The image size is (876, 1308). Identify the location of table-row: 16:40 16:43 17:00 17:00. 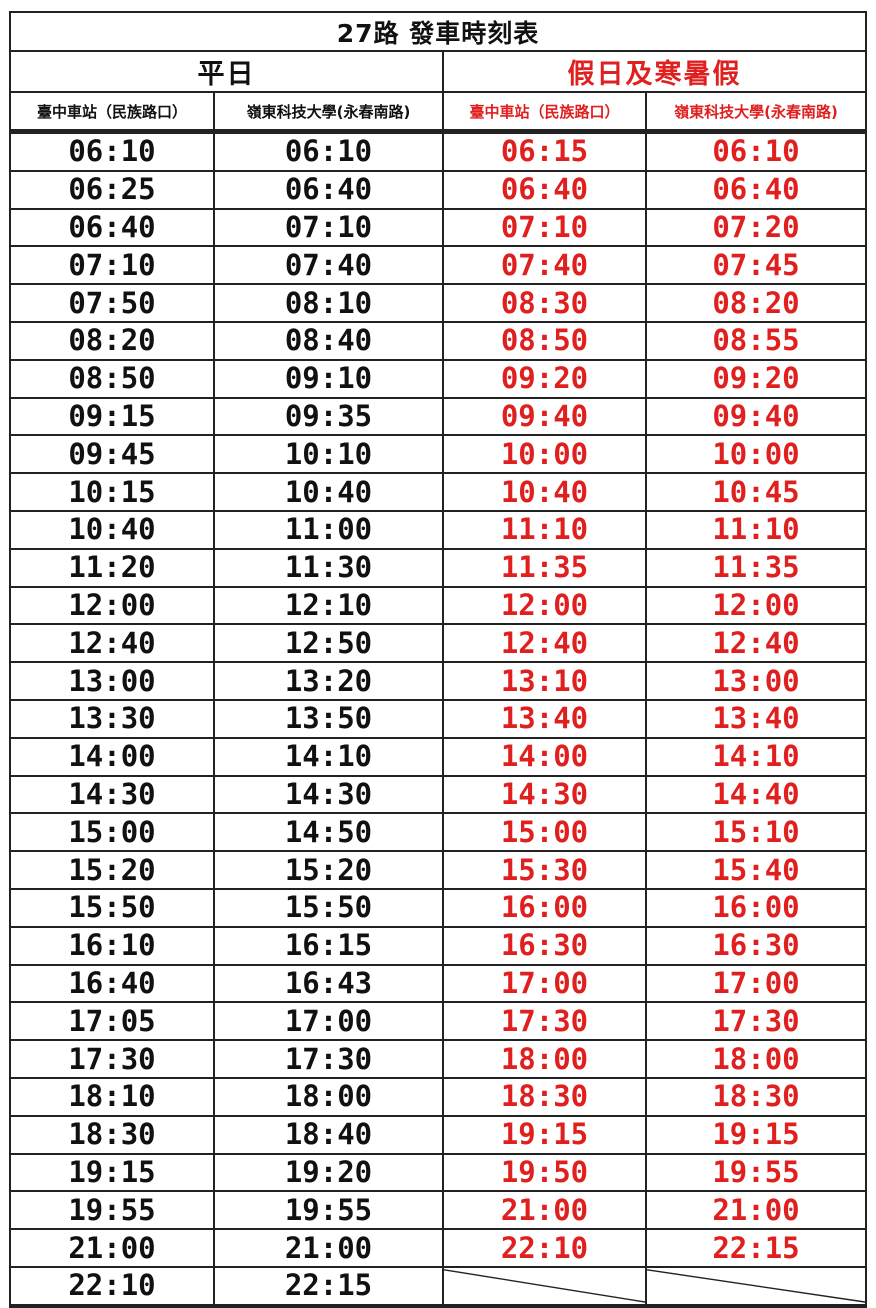
(438, 983).